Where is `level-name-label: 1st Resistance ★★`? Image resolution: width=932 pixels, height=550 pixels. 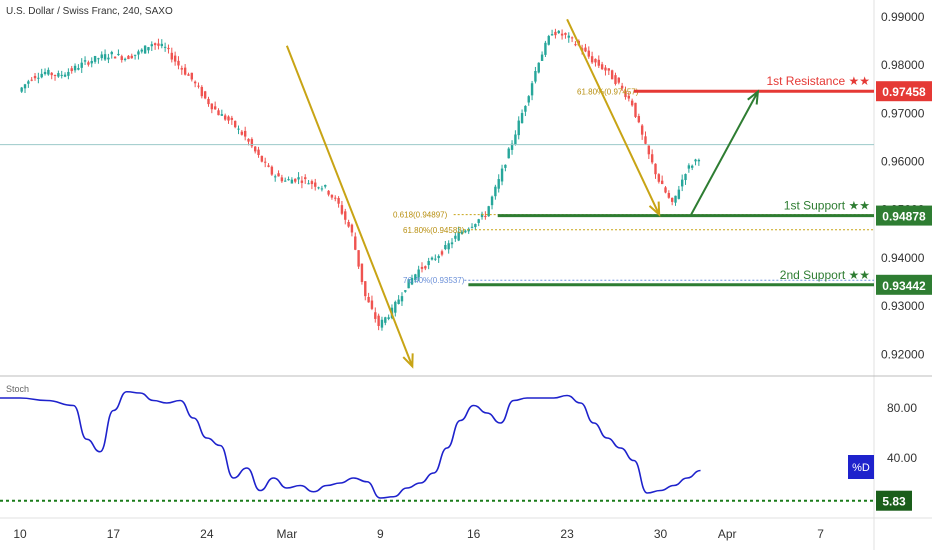 level-name-label: 1st Resistance ★★ is located at coordinates (818, 81).